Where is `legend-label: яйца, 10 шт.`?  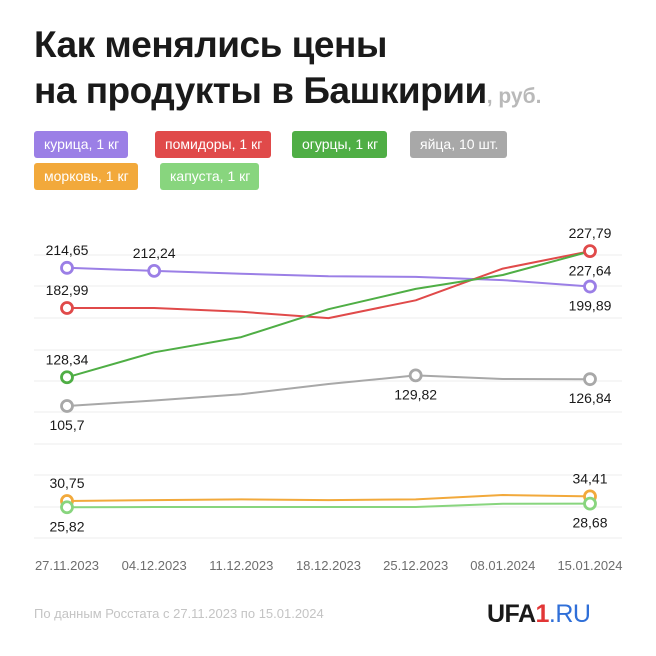
legend-label: яйца, 10 шт. is located at coordinates (459, 144).